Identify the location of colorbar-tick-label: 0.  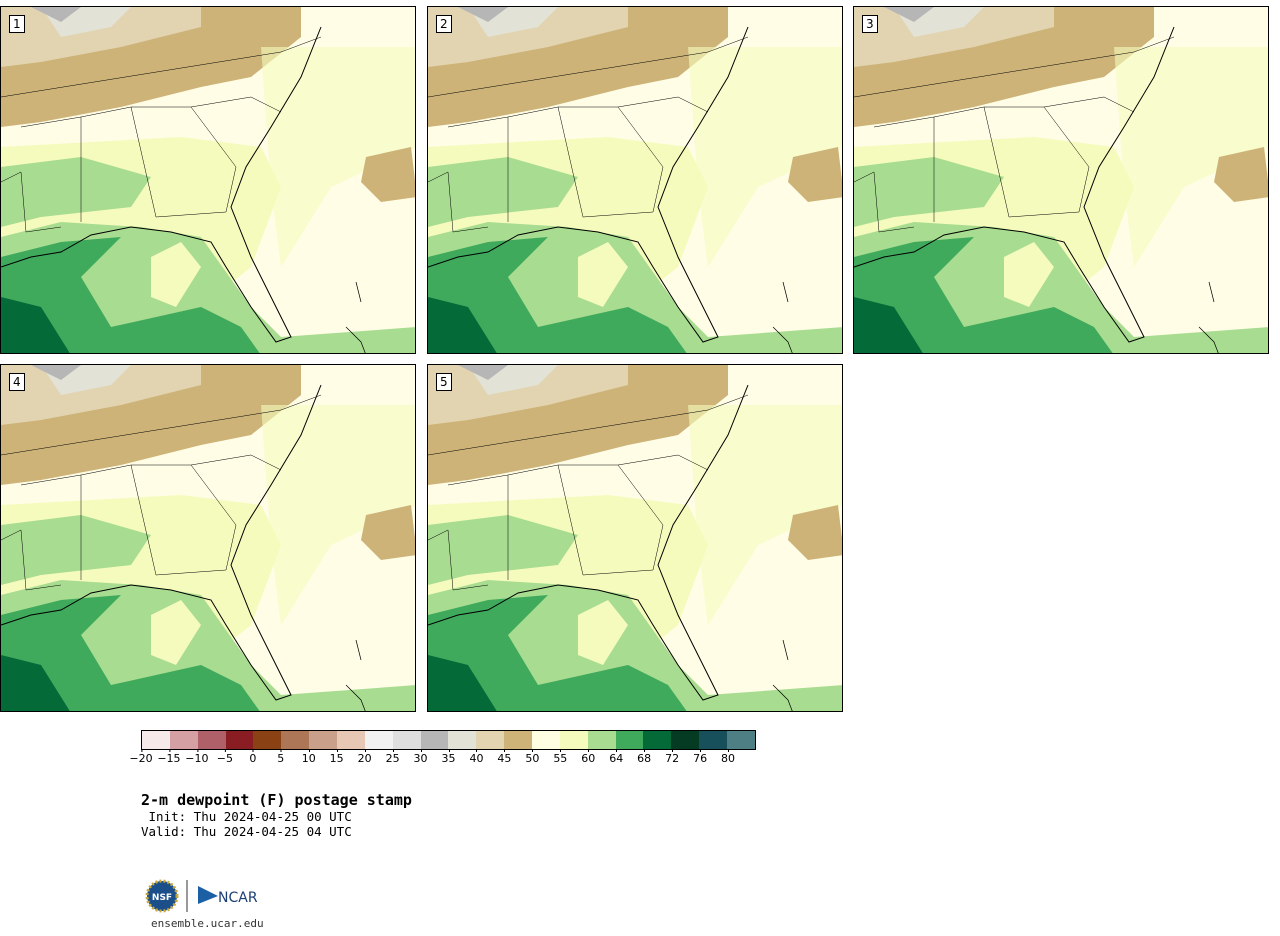
(253, 757).